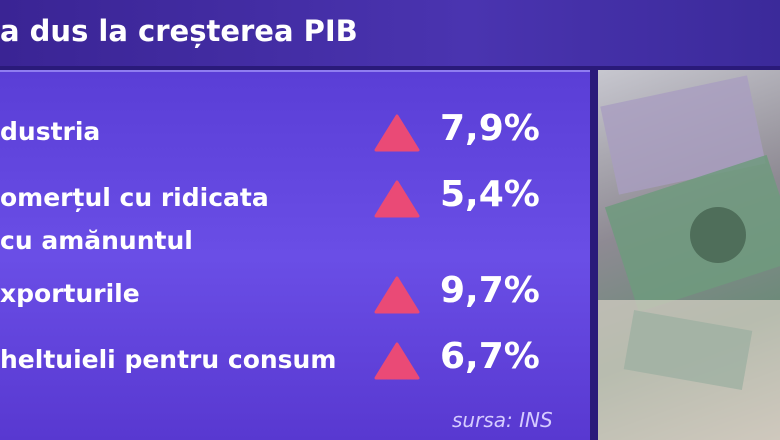 This screenshot has height=440, width=780. Describe the element at coordinates (490, 356) in the screenshot. I see `row-value: 6,7%` at that location.